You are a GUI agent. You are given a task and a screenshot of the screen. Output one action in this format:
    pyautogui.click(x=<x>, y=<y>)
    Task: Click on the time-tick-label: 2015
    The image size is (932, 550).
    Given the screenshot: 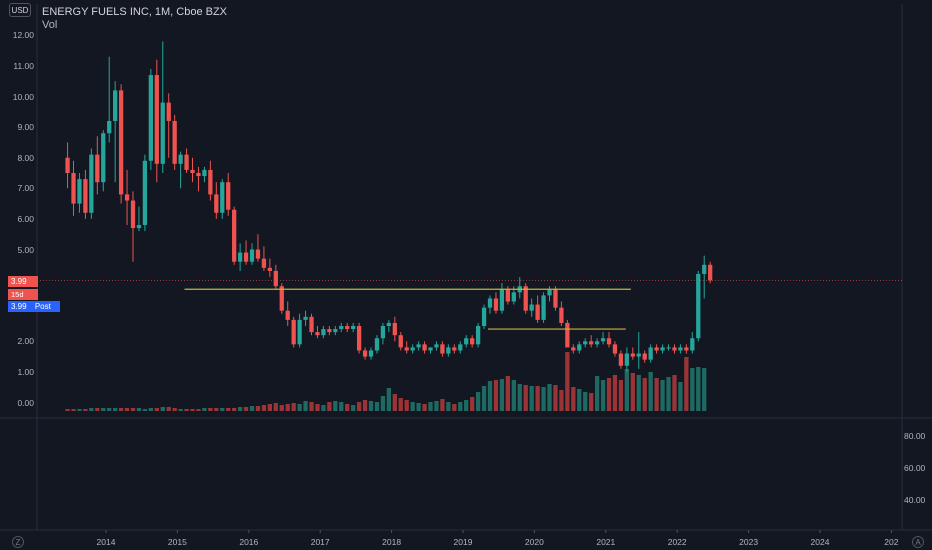 What is the action you would take?
    pyautogui.click(x=177, y=542)
    